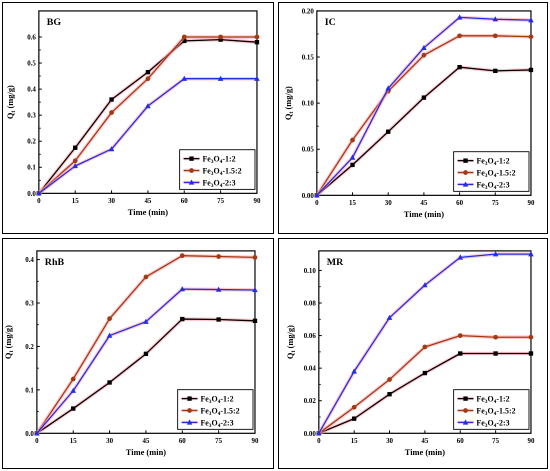  I want to click on y-tick-label: 0.6, so click(31, 37).